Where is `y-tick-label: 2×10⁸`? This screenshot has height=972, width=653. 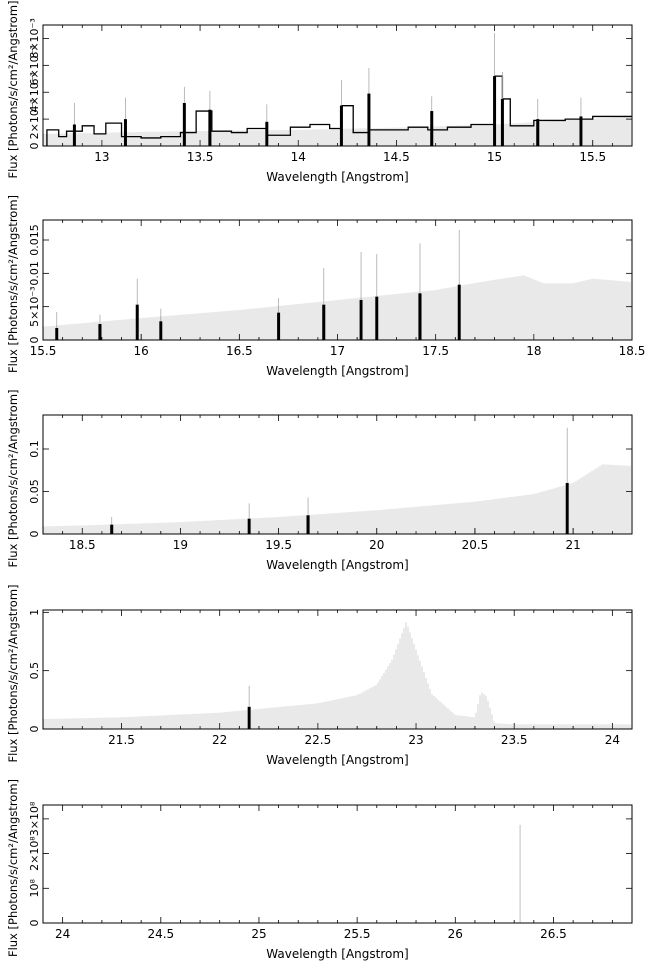
y-tick-label: 2×10⁸ is located at coordinates (34, 853).